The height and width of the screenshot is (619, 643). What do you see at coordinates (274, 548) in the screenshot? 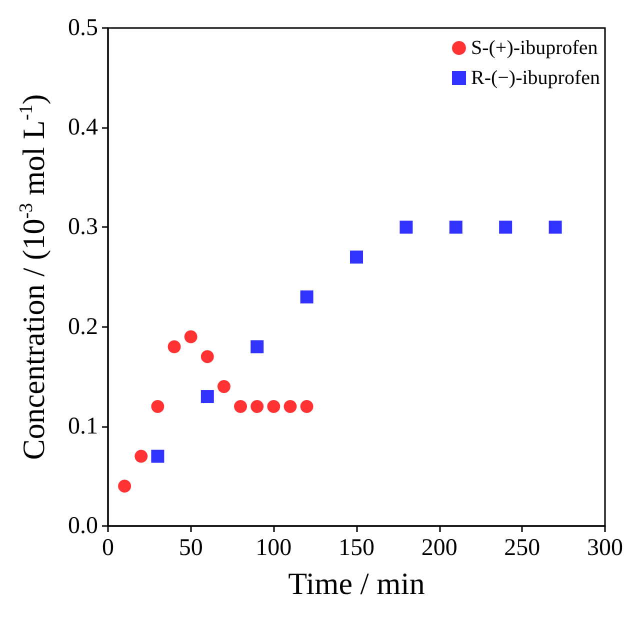
I see `x-tick-label: 100` at bounding box center [274, 548].